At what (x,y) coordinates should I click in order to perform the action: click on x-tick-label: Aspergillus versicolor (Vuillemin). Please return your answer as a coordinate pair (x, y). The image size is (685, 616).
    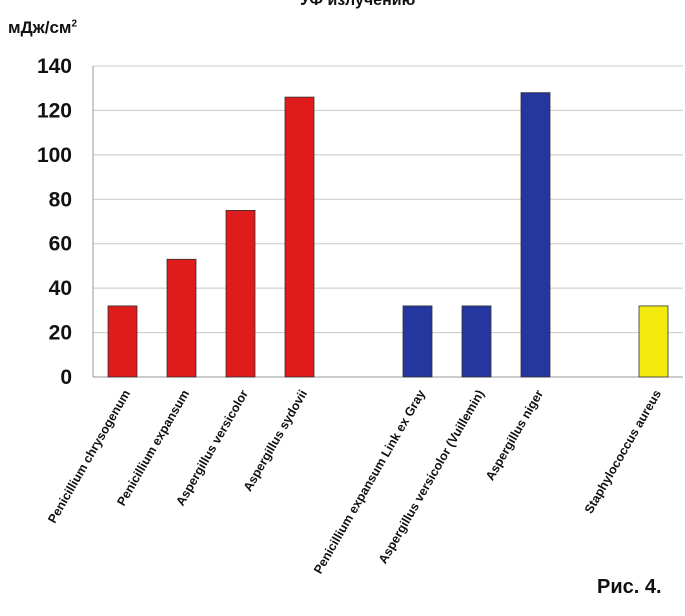
    Looking at the image, I should click on (431, 477).